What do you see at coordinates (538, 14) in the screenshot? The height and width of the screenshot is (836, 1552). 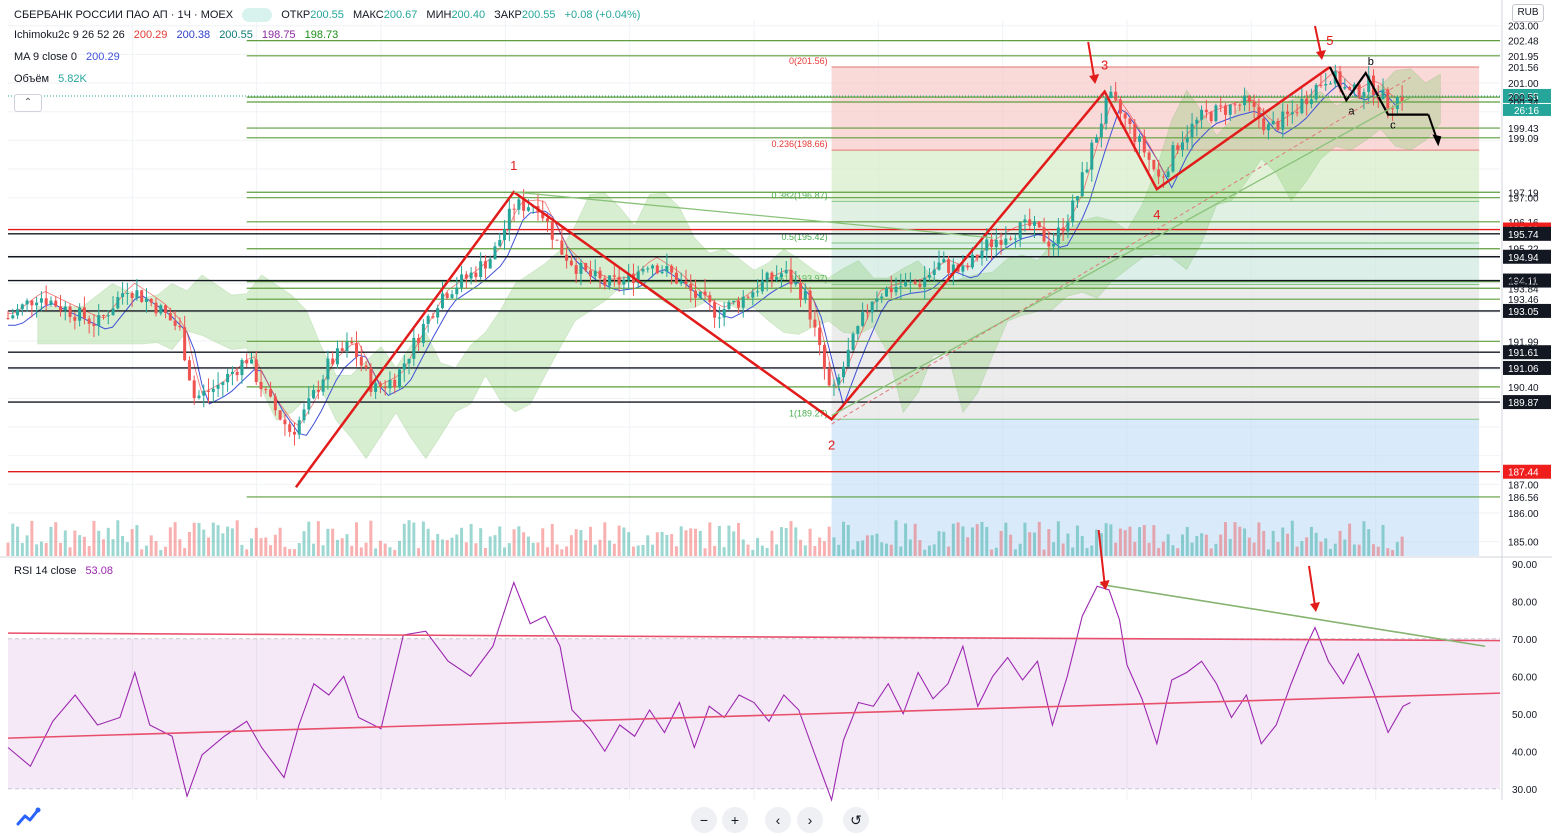 I see `close-value: 200.55` at bounding box center [538, 14].